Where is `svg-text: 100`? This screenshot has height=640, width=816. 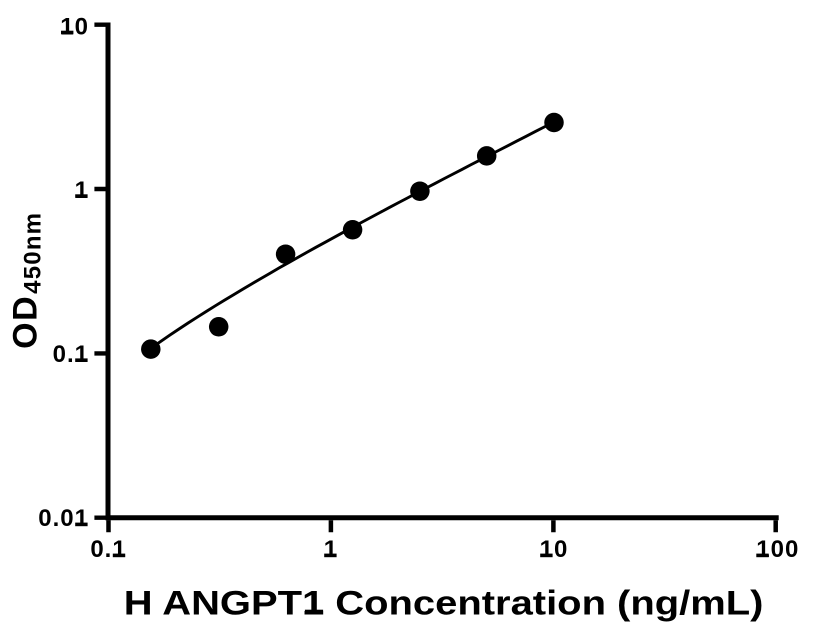 svg-text: 100 is located at coordinates (777, 549).